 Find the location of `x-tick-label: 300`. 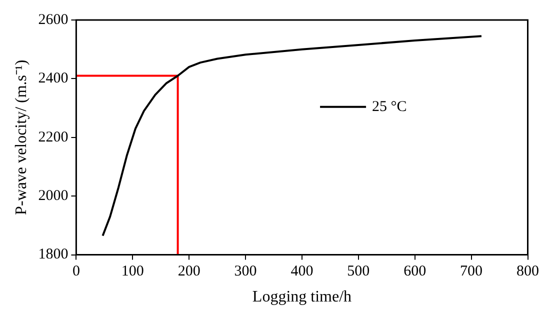

x-tick-label: 300 is located at coordinates (245, 272).